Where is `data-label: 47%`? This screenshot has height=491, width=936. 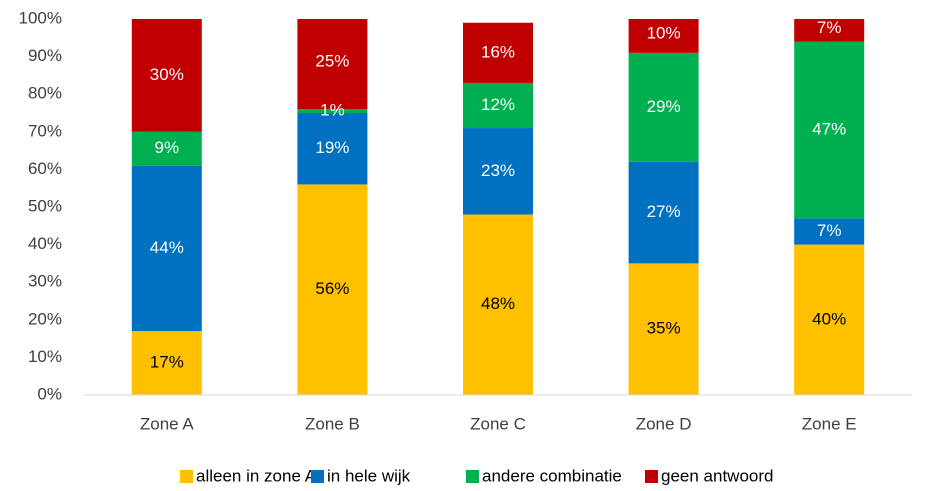
data-label: 47% is located at coordinates (829, 128).